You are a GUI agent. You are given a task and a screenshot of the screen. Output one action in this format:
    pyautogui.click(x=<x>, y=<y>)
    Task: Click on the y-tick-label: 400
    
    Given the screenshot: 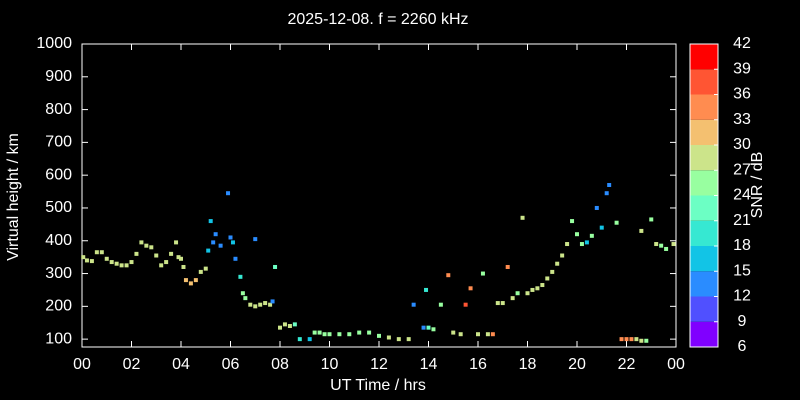 What is the action you would take?
    pyautogui.click(x=58, y=240)
    